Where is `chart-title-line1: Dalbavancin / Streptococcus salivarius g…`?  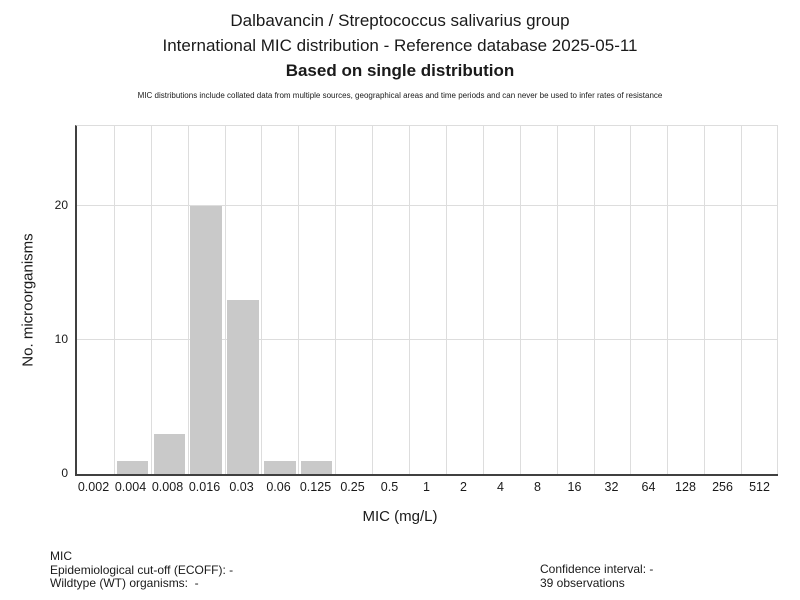
chart-title-line1: Dalbavancin / Streptococcus salivarius g… is located at coordinates (400, 20).